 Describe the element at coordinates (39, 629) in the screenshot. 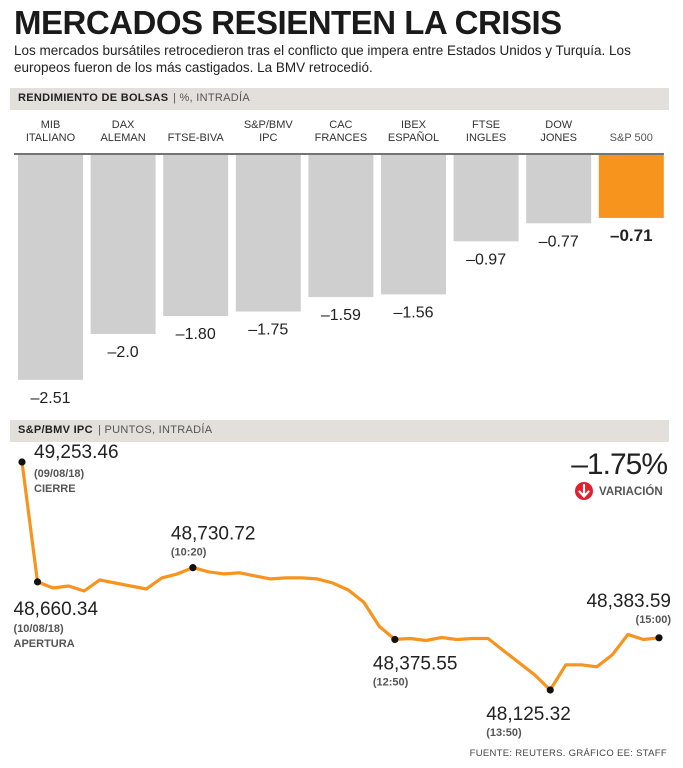

I see `ipc-date-label: (10/08/18)` at that location.